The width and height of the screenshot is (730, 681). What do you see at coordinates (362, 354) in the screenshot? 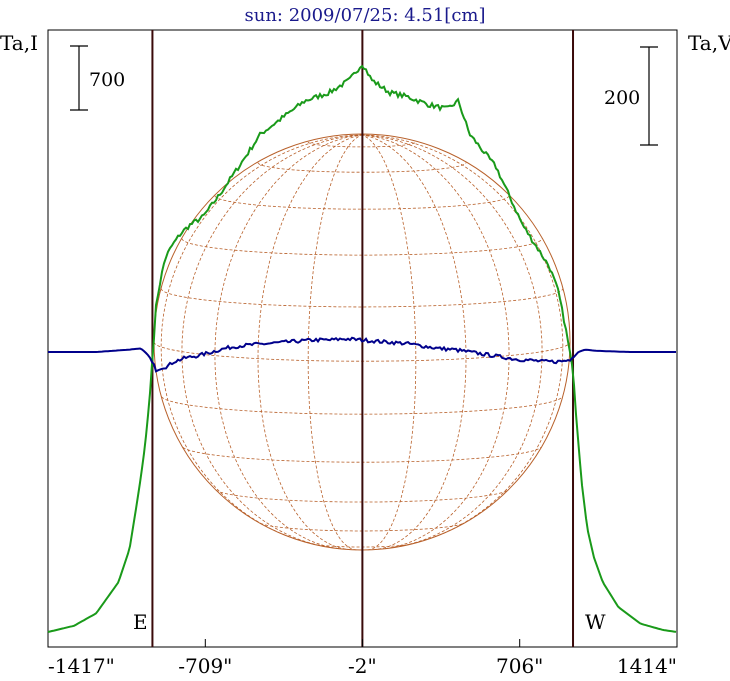
I see `polarization-curve` at bounding box center [362, 354].